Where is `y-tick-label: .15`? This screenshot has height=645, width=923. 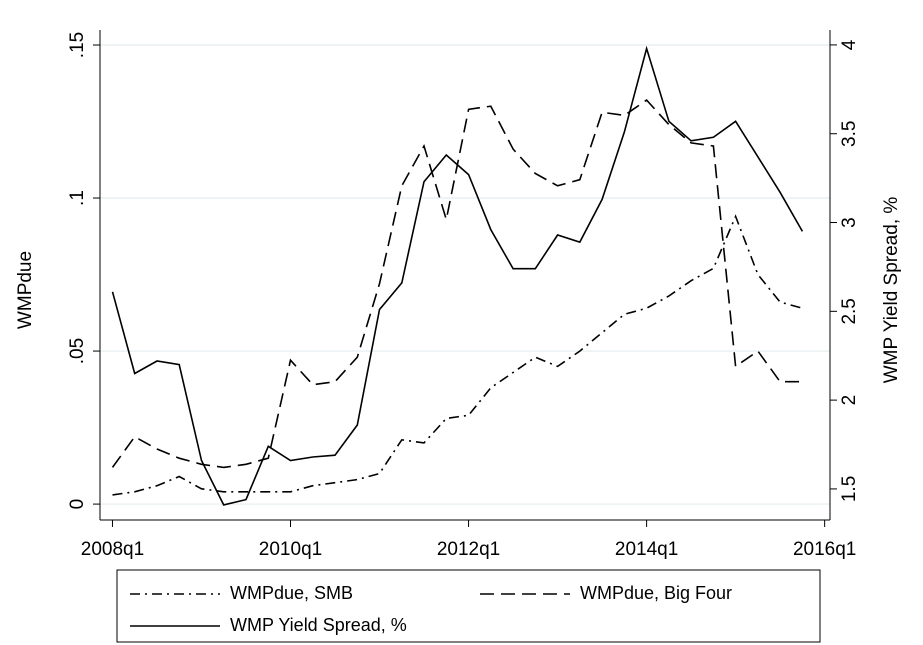 y-tick-label: .15 is located at coordinates (77, 45).